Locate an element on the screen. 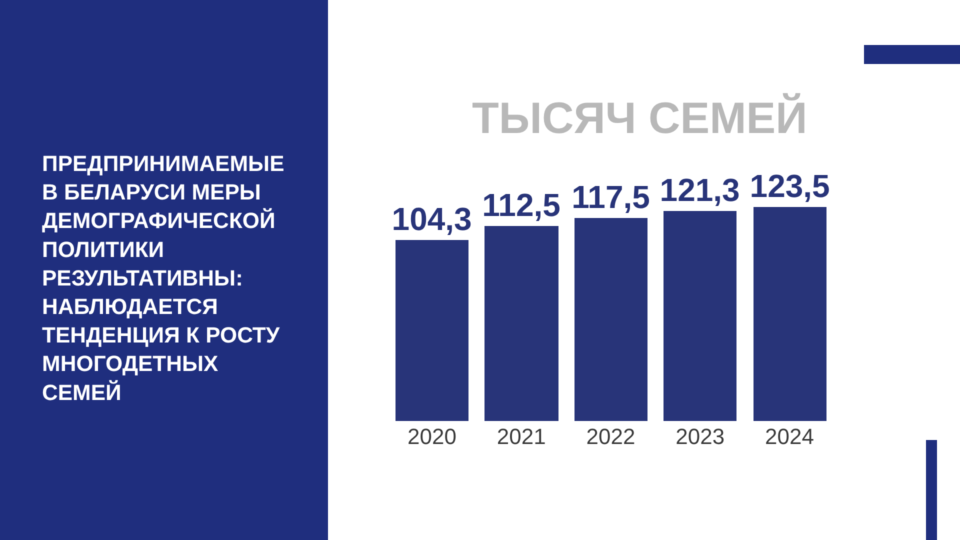 Image resolution: width=960 pixels, height=540 pixels. data-label: 112,5 is located at coordinates (521, 205).